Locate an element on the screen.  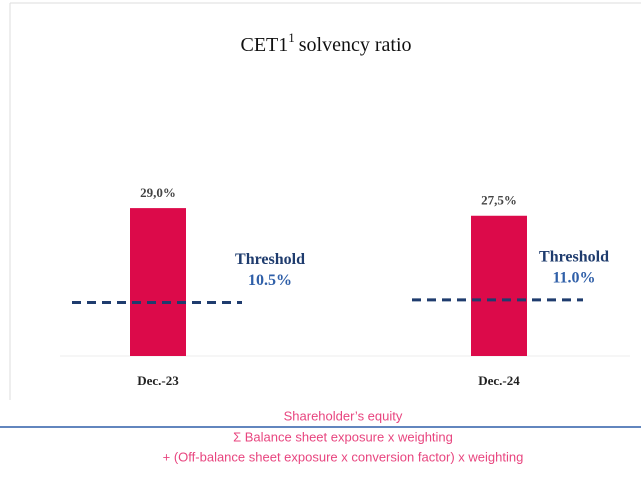
threshold-value: 10.5% is located at coordinates (270, 280).